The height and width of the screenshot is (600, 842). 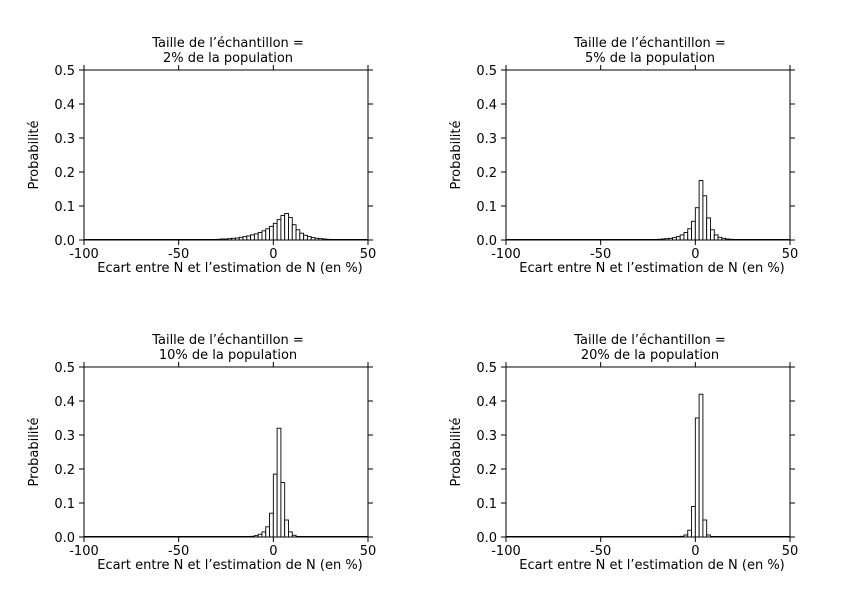 What do you see at coordinates (650, 355) in the screenshot?
I see `chart-title-line2: 20% de la population` at bounding box center [650, 355].